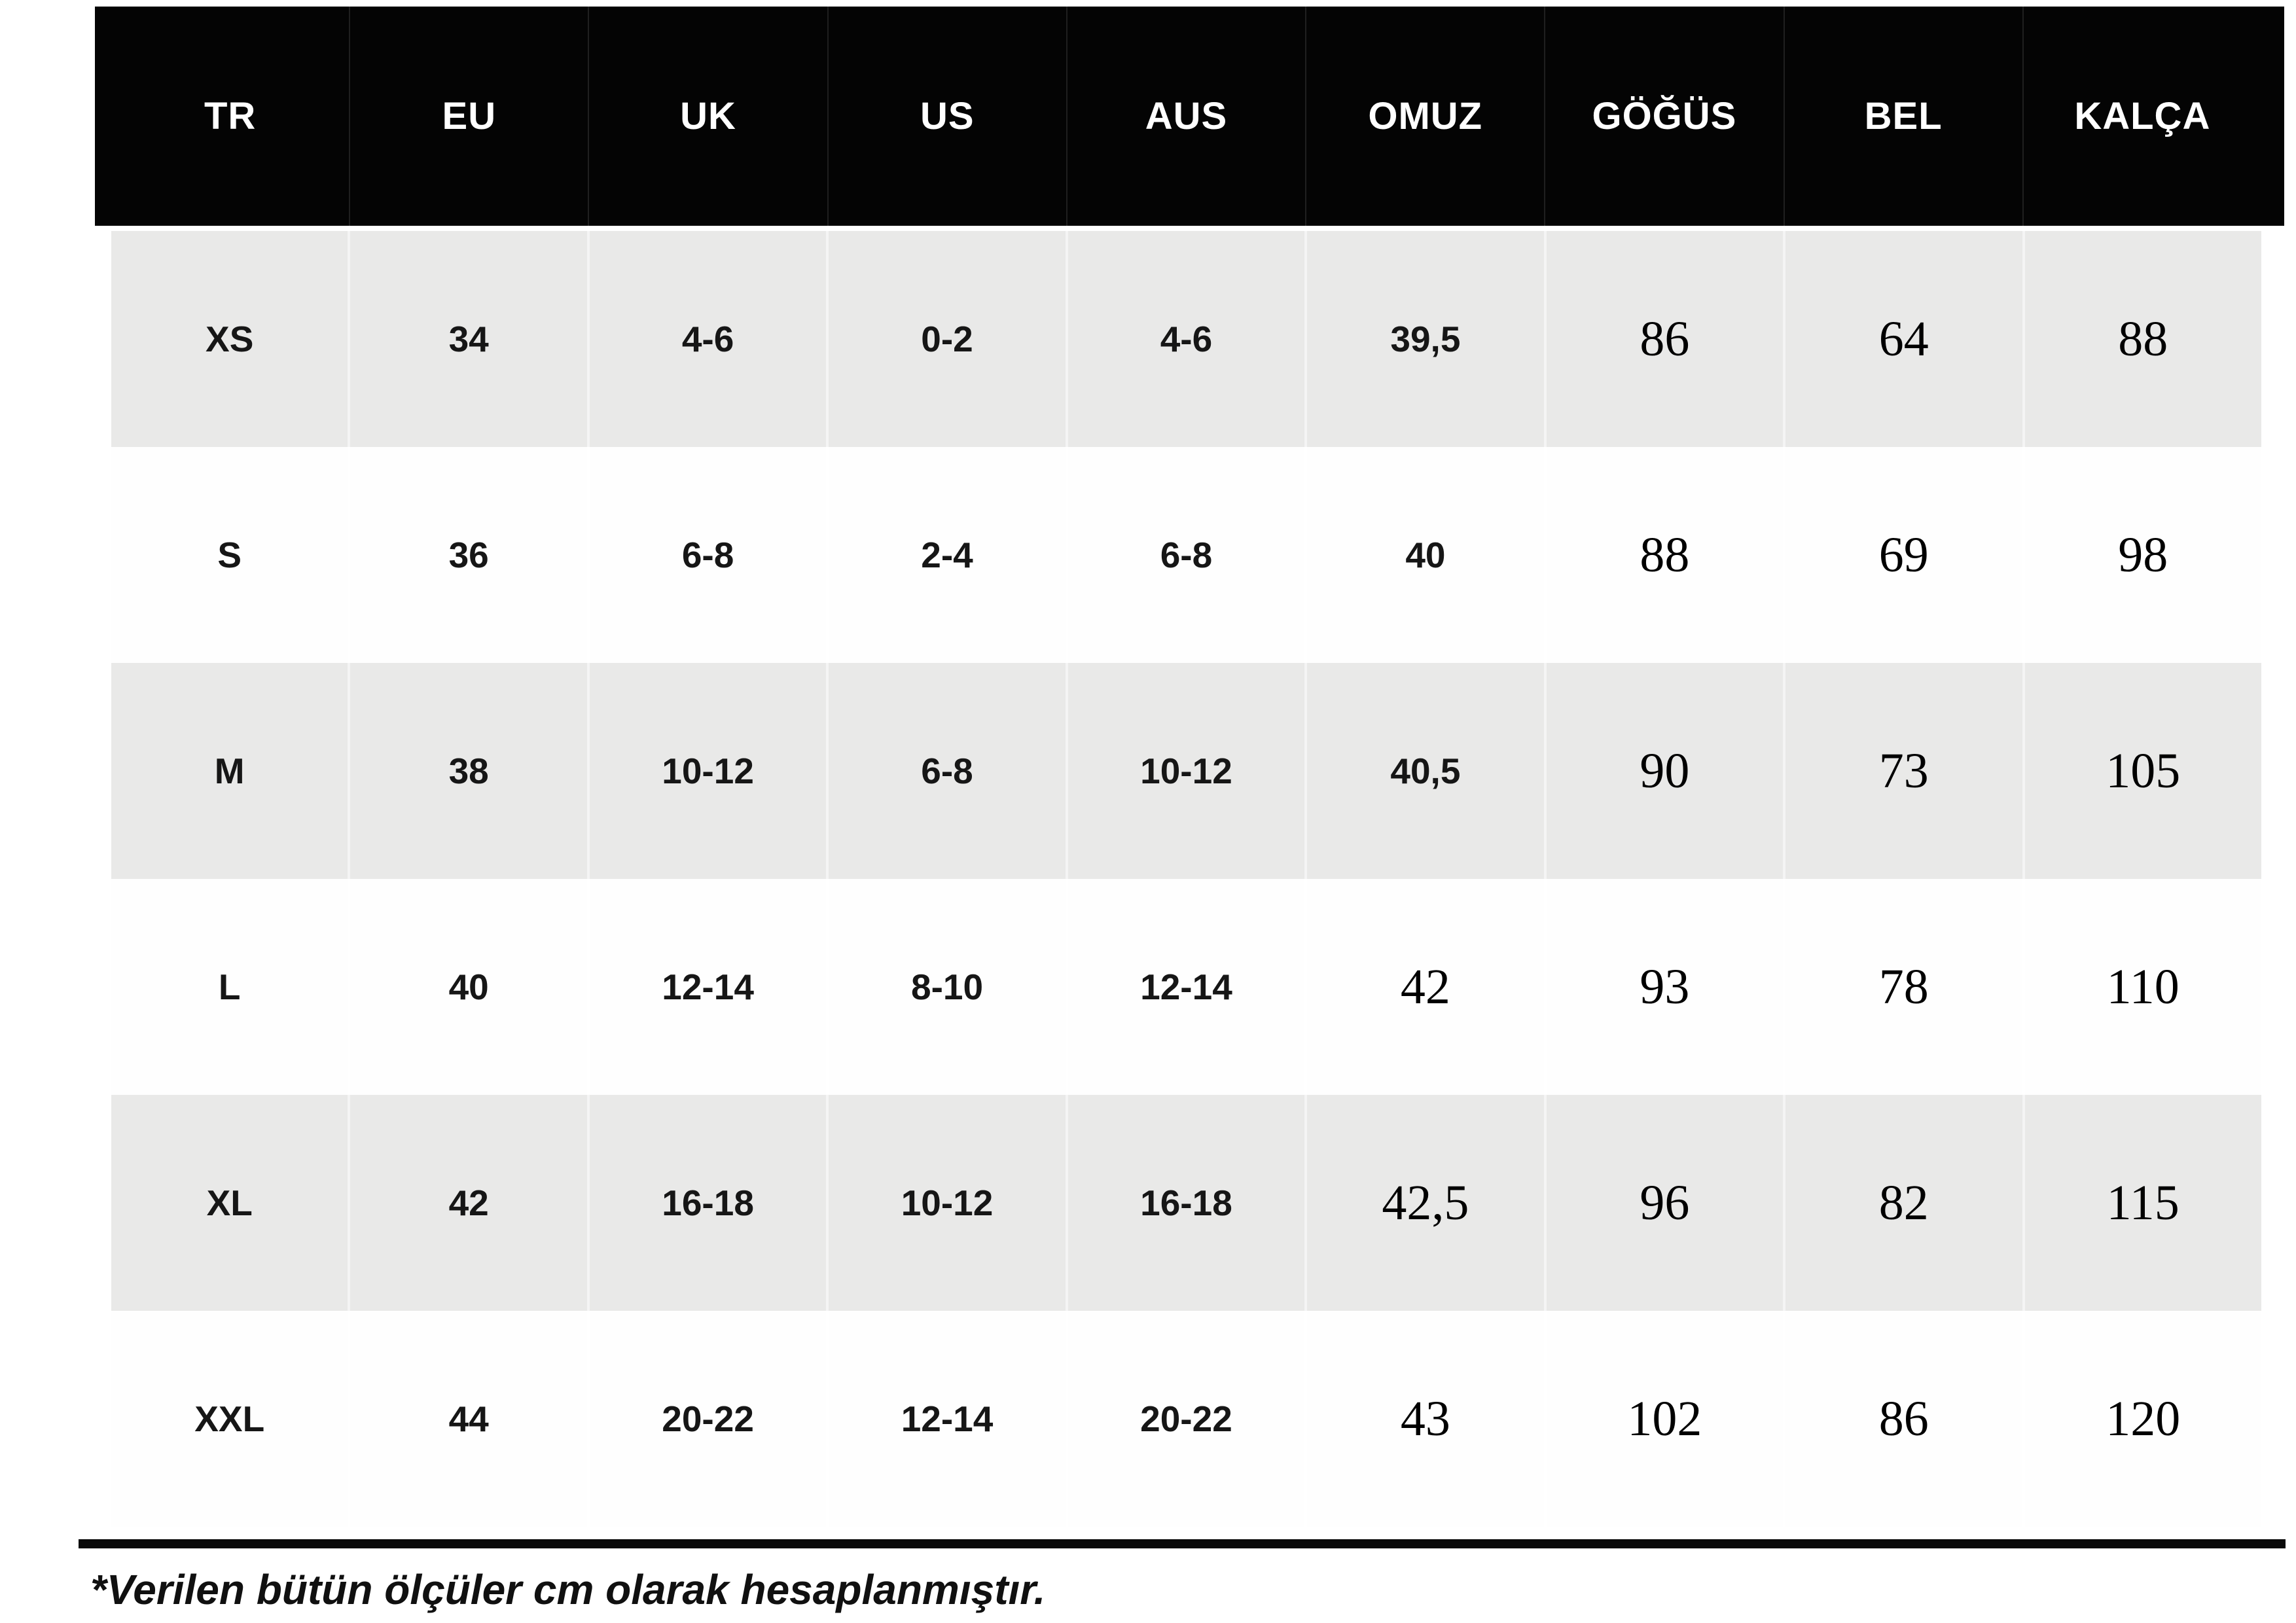  Describe the element at coordinates (229, 1419) in the screenshot. I see `size-label-cell: XXL` at that location.